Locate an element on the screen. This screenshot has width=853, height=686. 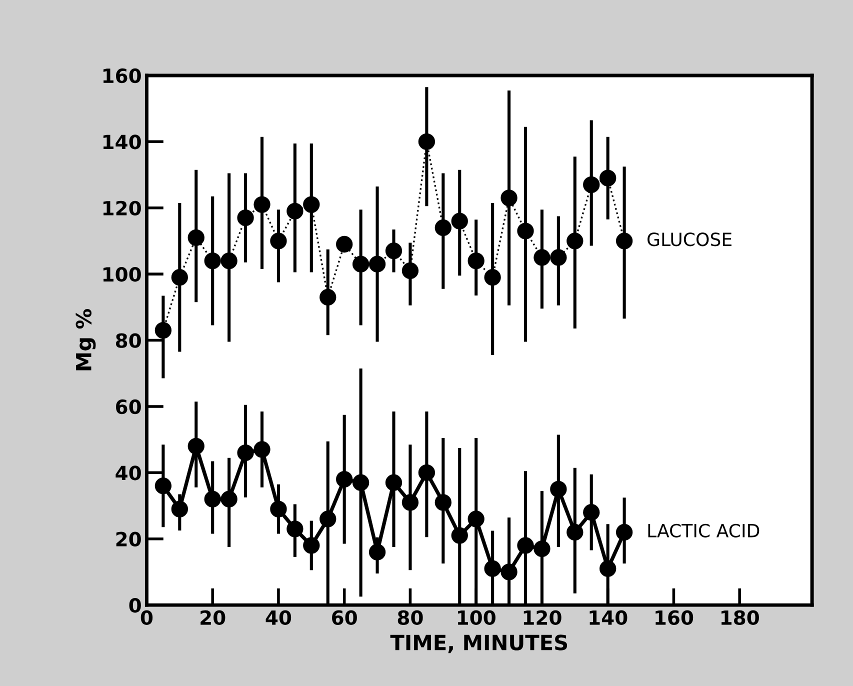
y-tick-label: 120 is located at coordinates (122, 208).